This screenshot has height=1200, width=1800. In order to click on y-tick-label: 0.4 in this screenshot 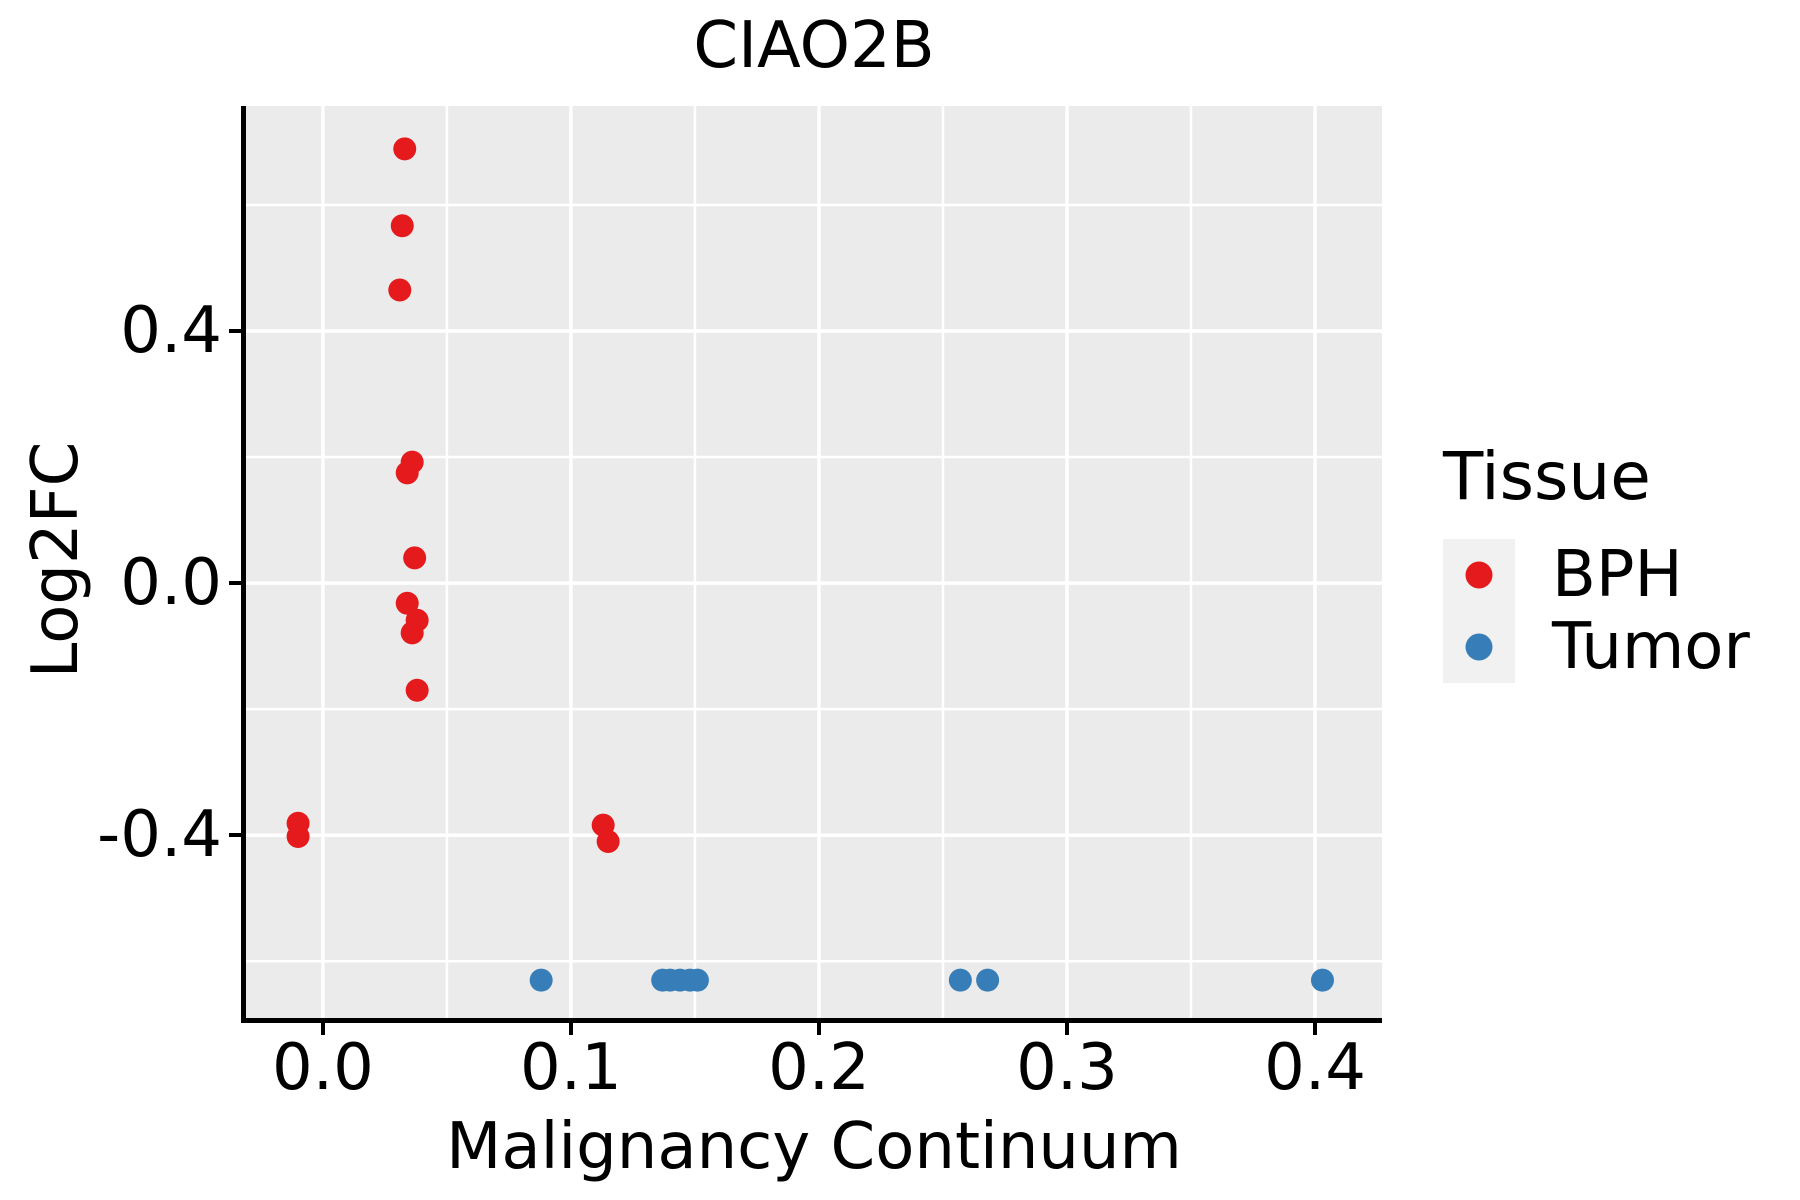, I will do `click(171, 331)`.